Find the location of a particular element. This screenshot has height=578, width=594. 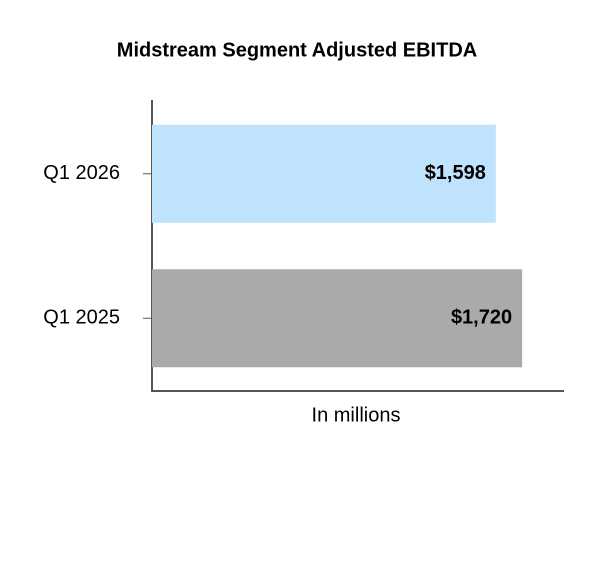

y-tick-label: Q1 2026 is located at coordinates (81, 173).